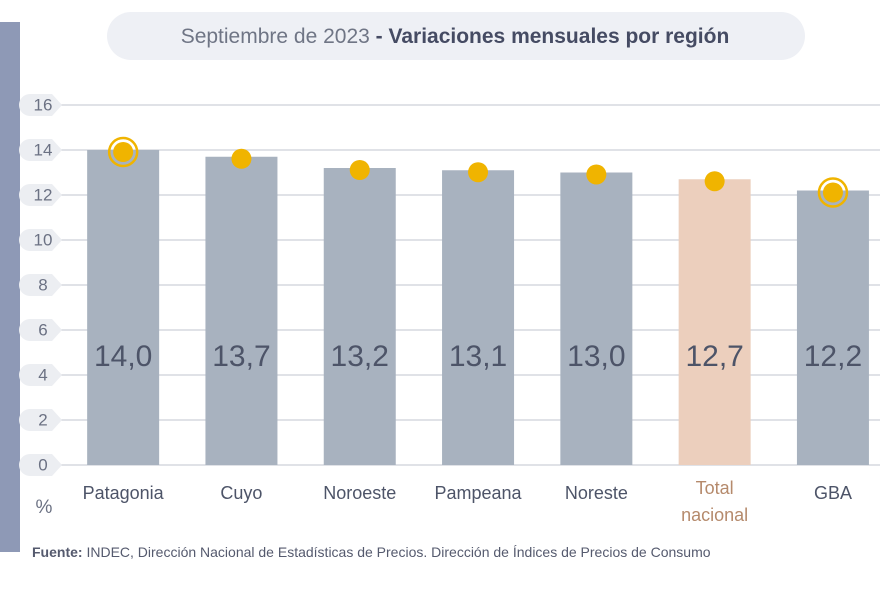 The width and height of the screenshot is (880, 591). I want to click on y-tick-label: 16, so click(43, 104).